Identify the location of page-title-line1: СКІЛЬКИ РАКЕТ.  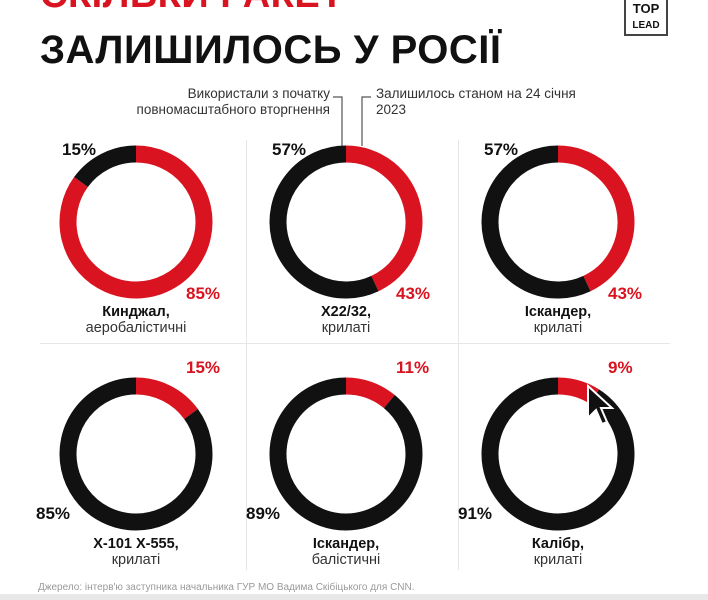
(192, 8).